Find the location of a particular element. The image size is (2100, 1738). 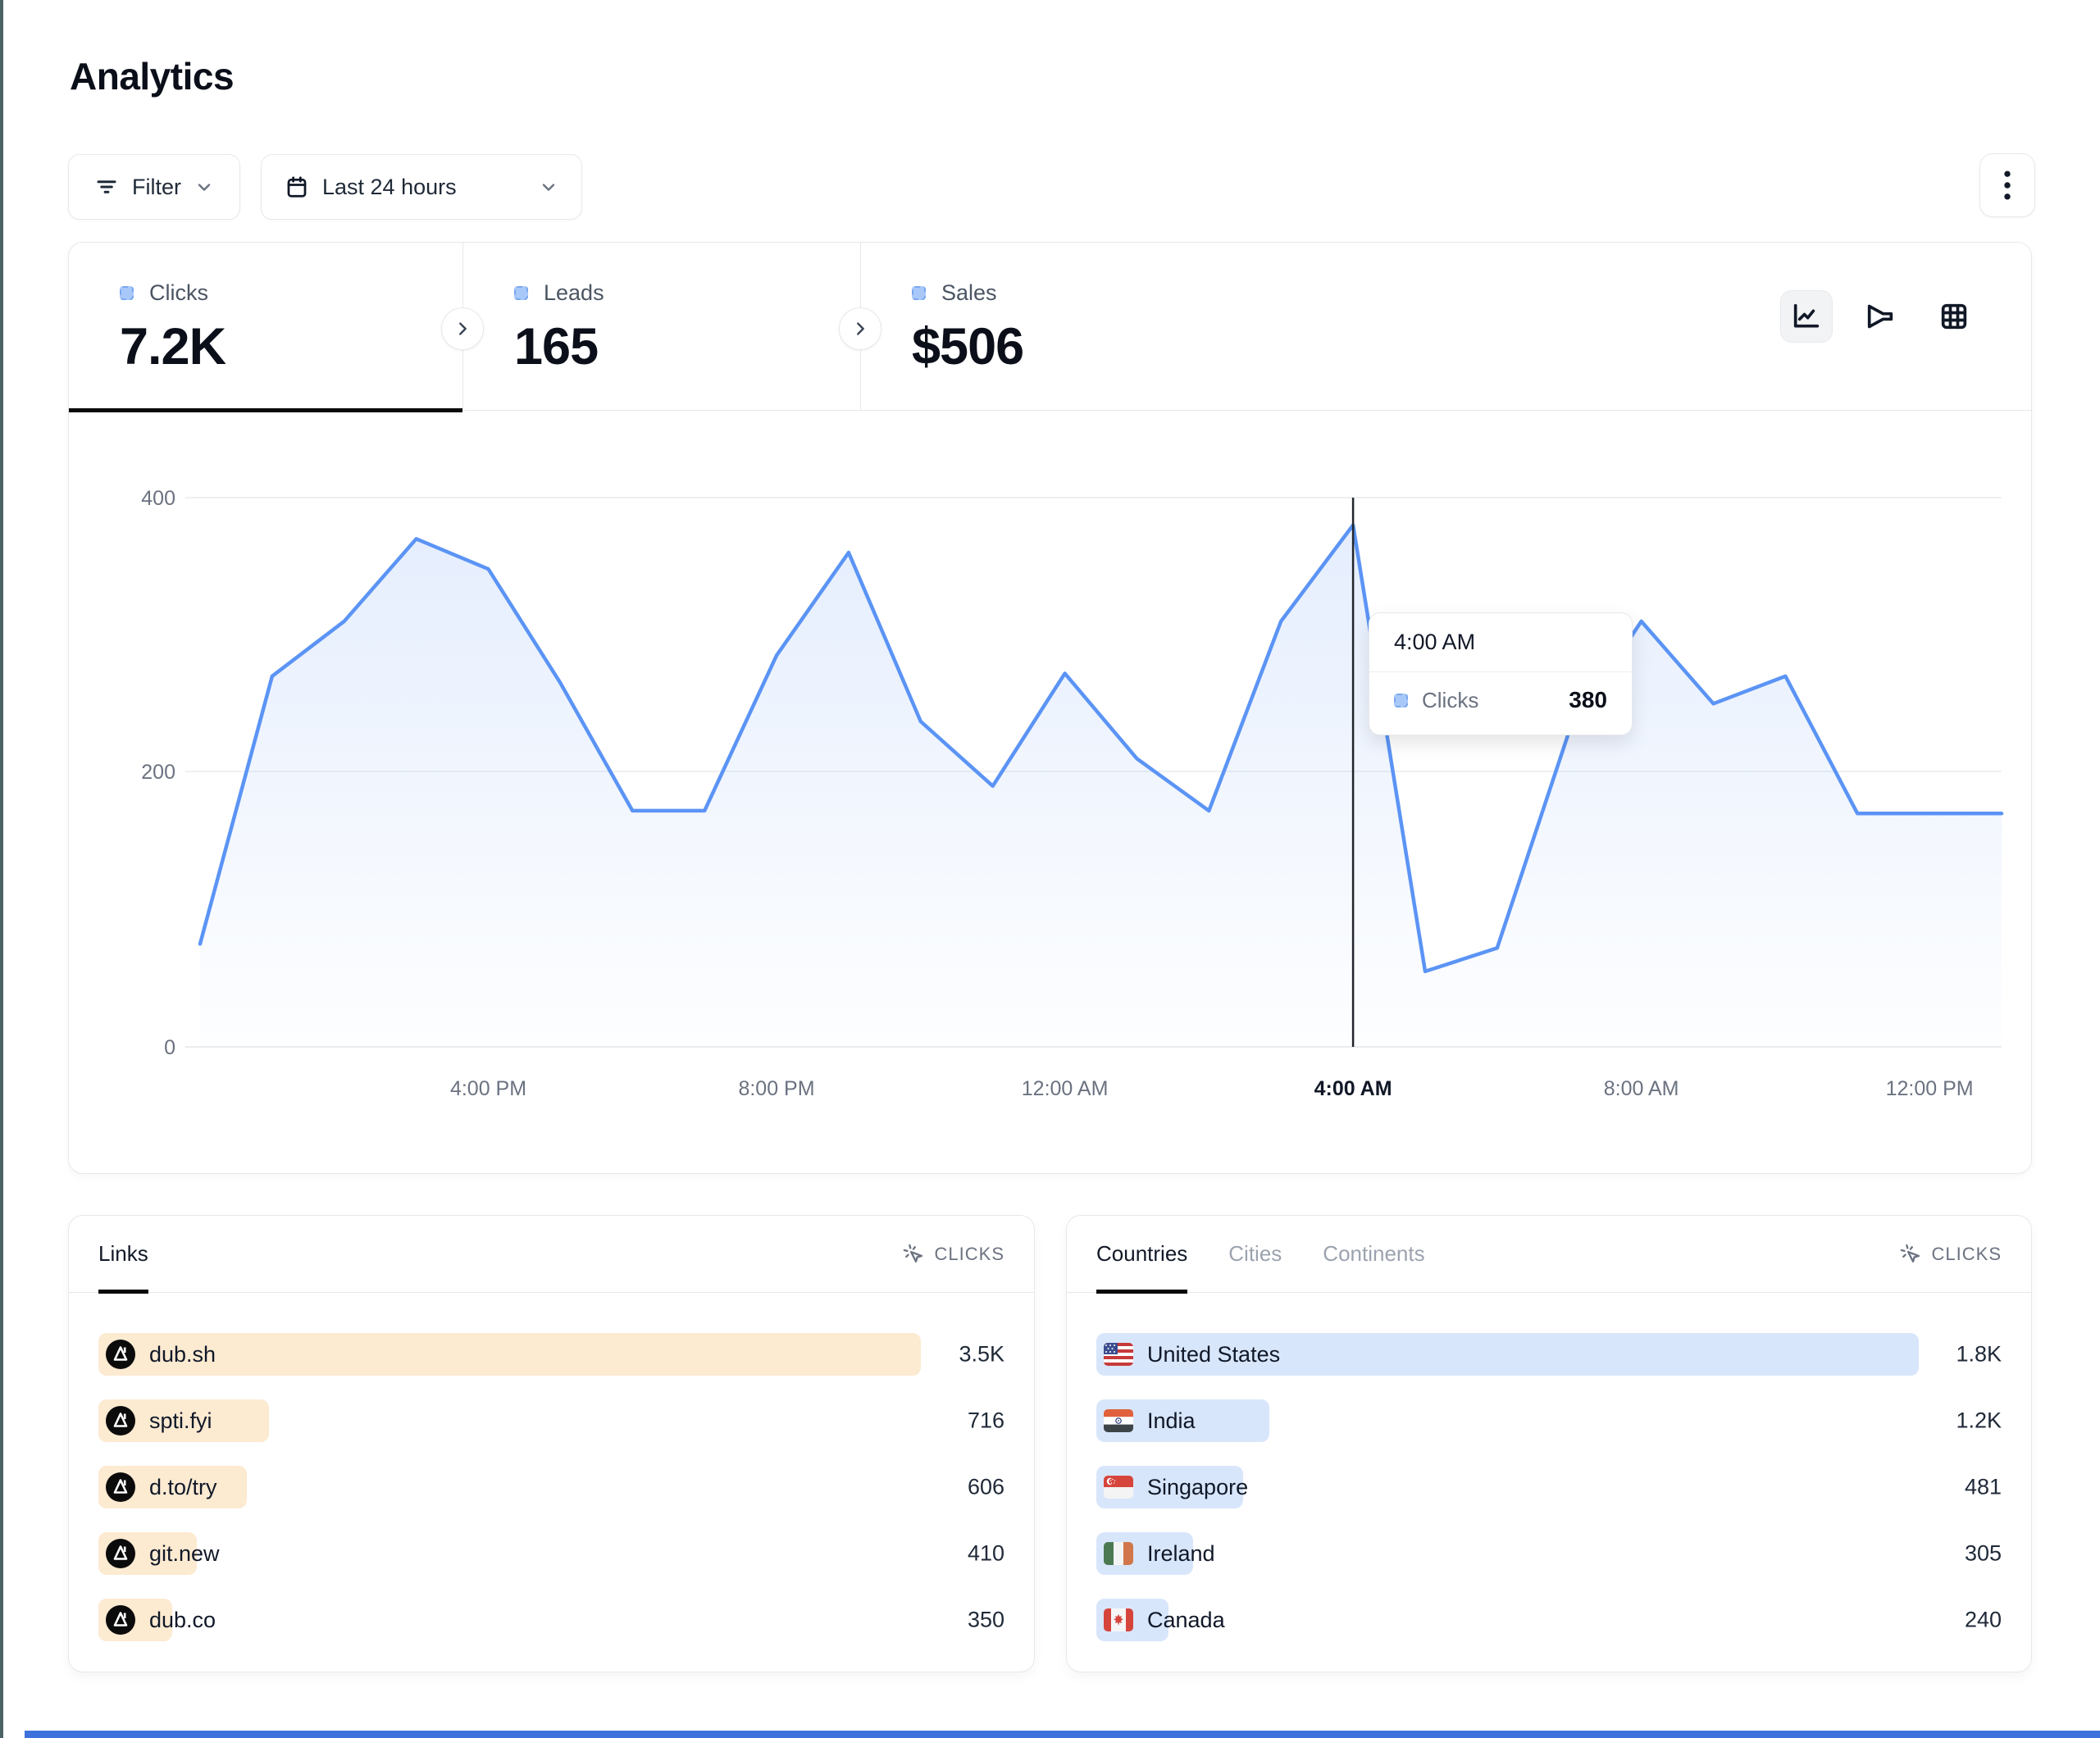

countries-panel: Countries Cities Continents CLICKS is located at coordinates (1549, 1443).